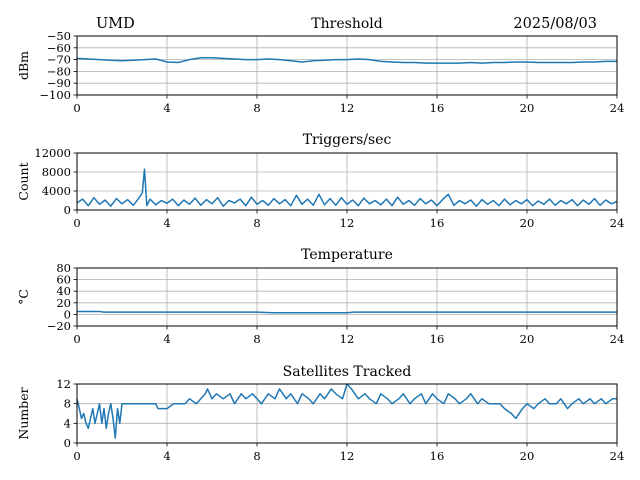 Image resolution: width=640 pixels, height=480 pixels. Describe the element at coordinates (527, 108) in the screenshot. I see `threshold-x-tick-label: 20` at that location.